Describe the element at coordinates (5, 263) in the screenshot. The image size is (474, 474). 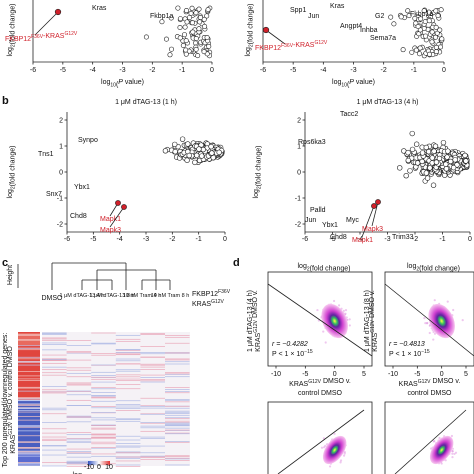
I see `panel-letter: c` at that location.